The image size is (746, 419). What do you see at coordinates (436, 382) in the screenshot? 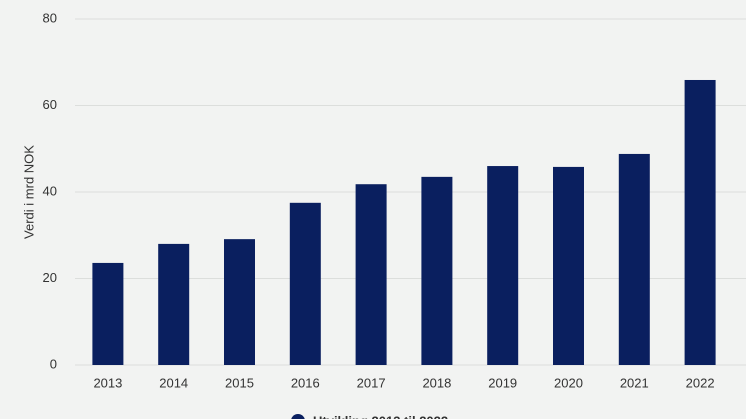
I see `x-tick-label: 2018` at bounding box center [436, 382].